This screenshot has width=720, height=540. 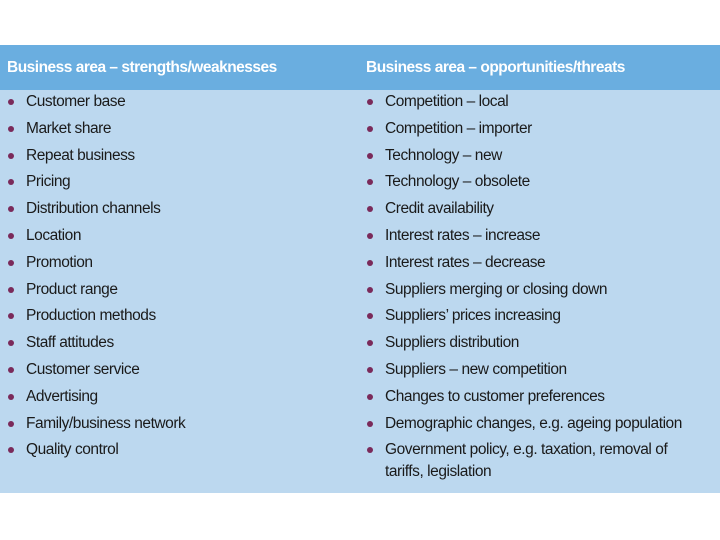 What do you see at coordinates (177, 182) in the screenshot?
I see `list-item: Pricing` at bounding box center [177, 182].